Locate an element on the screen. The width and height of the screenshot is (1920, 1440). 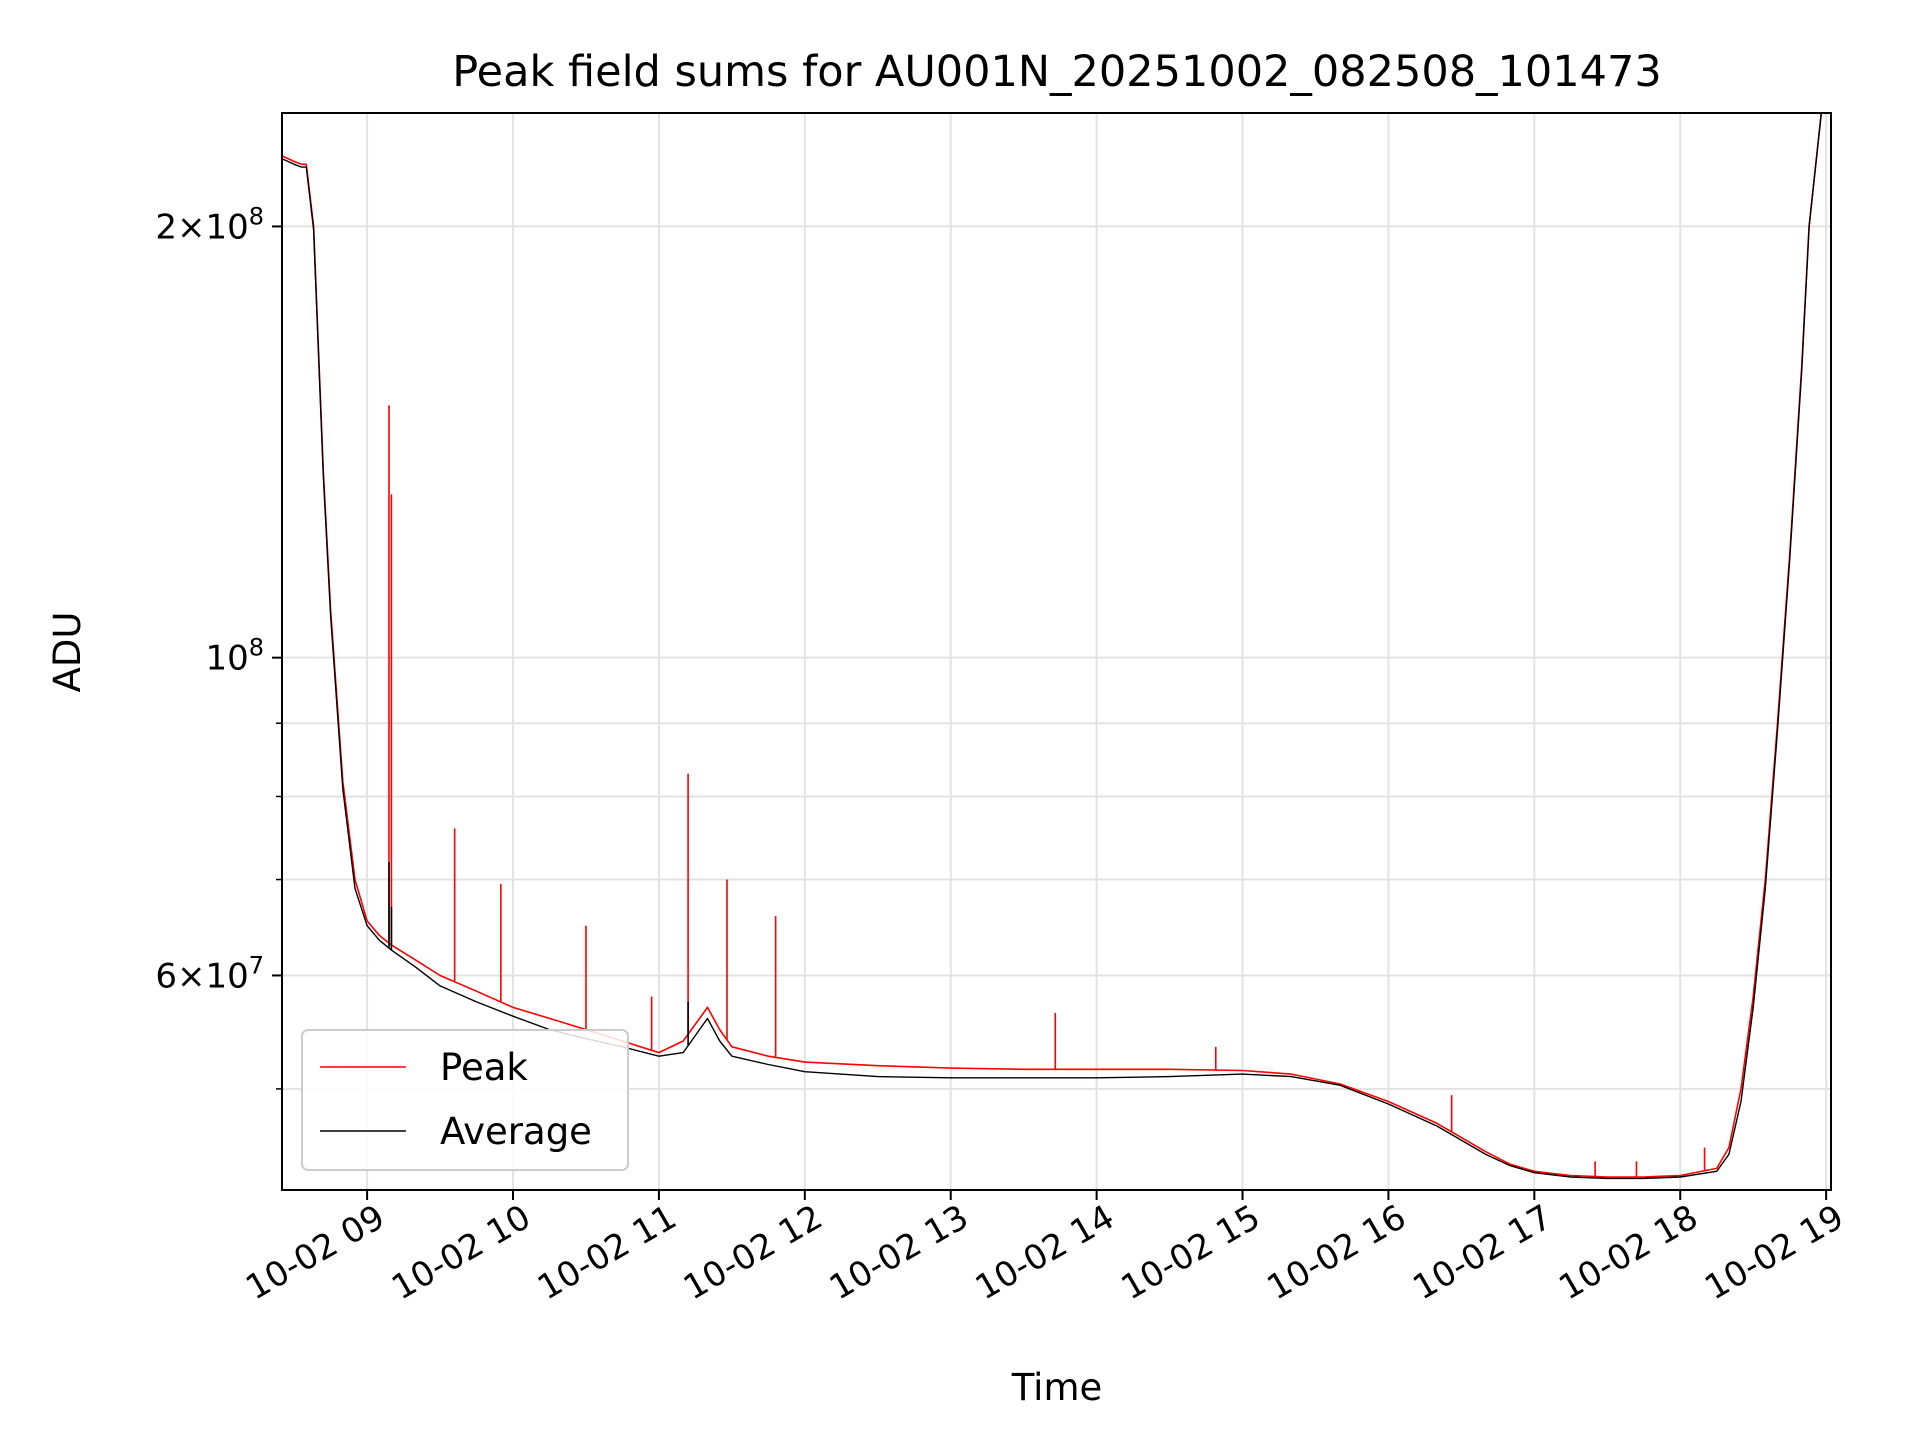
legend-label-average: Average is located at coordinates (516, 1131).